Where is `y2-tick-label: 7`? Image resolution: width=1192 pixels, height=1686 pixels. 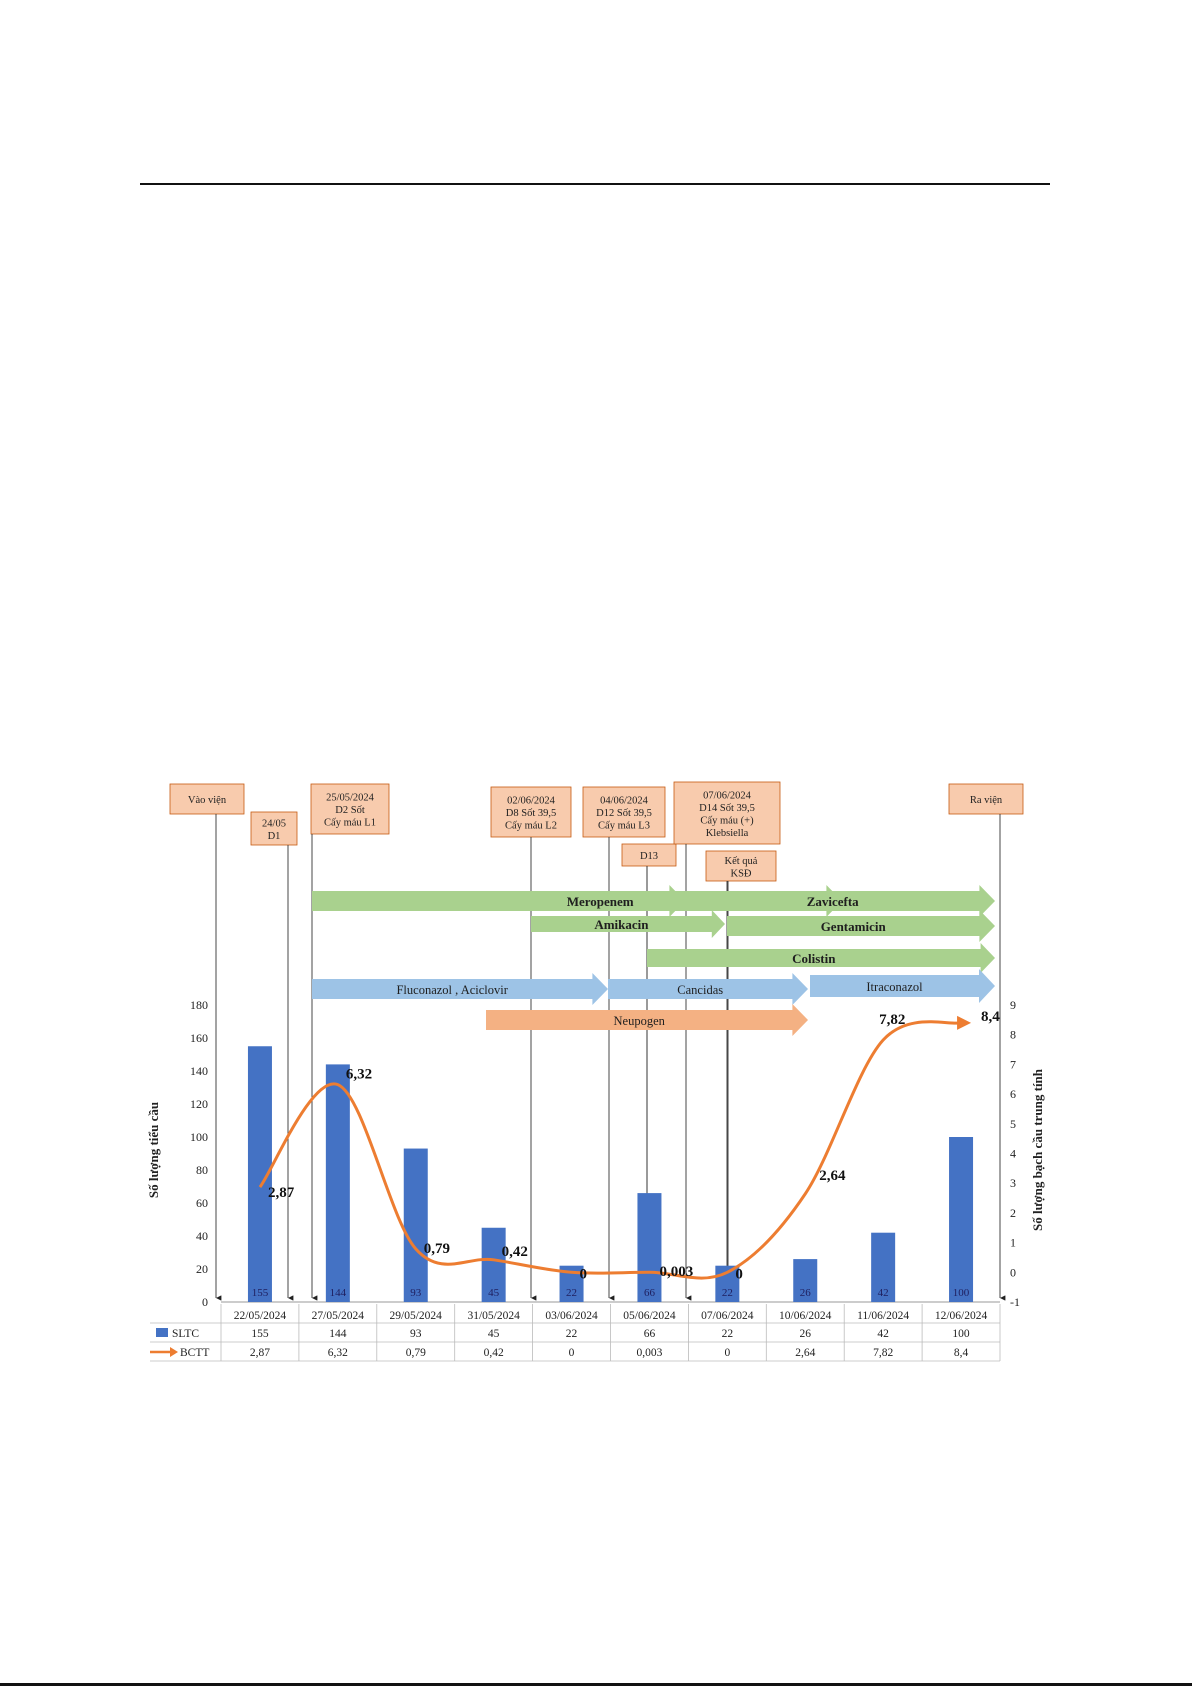 y2-tick-label: 7 is located at coordinates (1013, 1064).